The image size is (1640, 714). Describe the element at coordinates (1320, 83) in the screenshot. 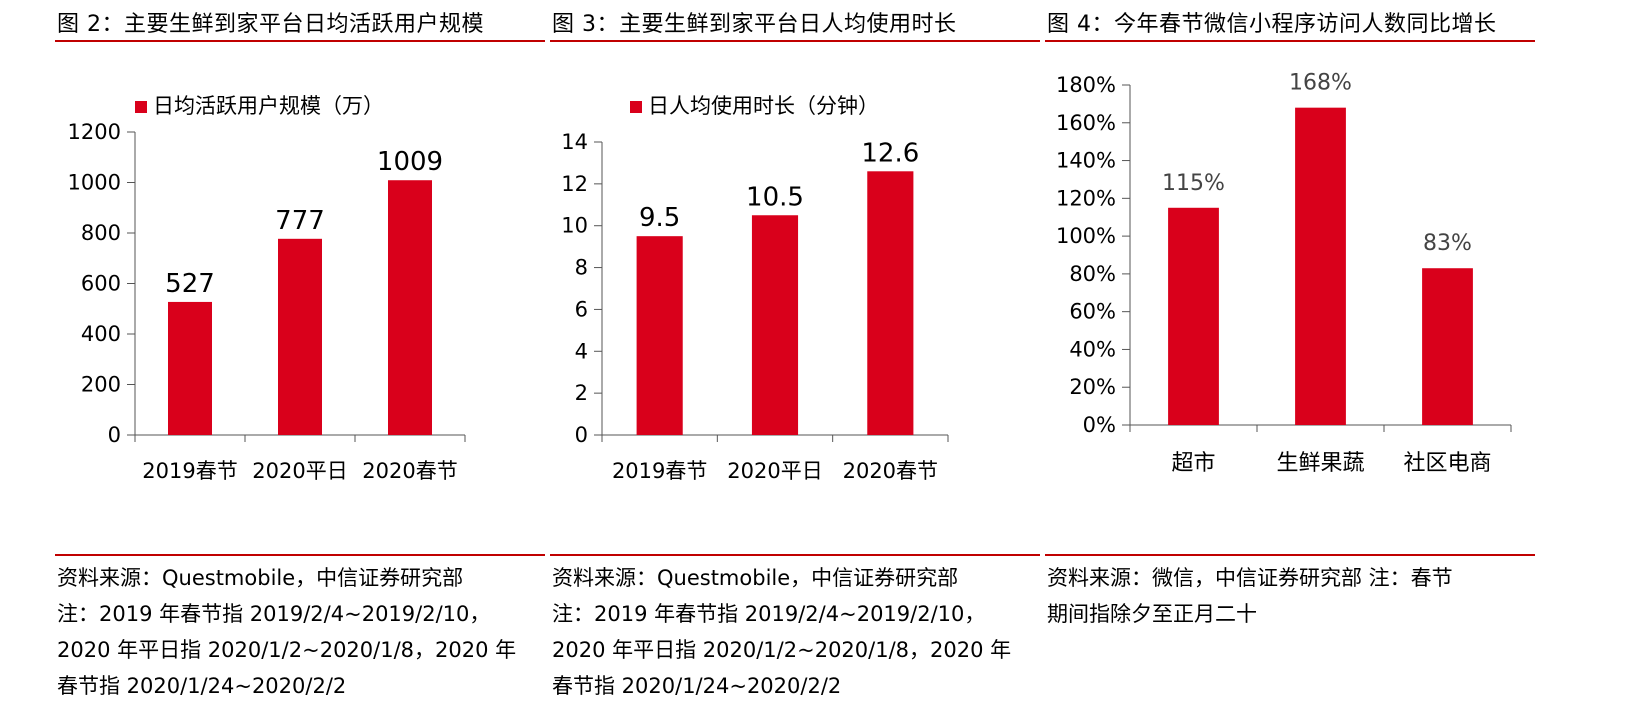

I see `data-label: 168%` at that location.